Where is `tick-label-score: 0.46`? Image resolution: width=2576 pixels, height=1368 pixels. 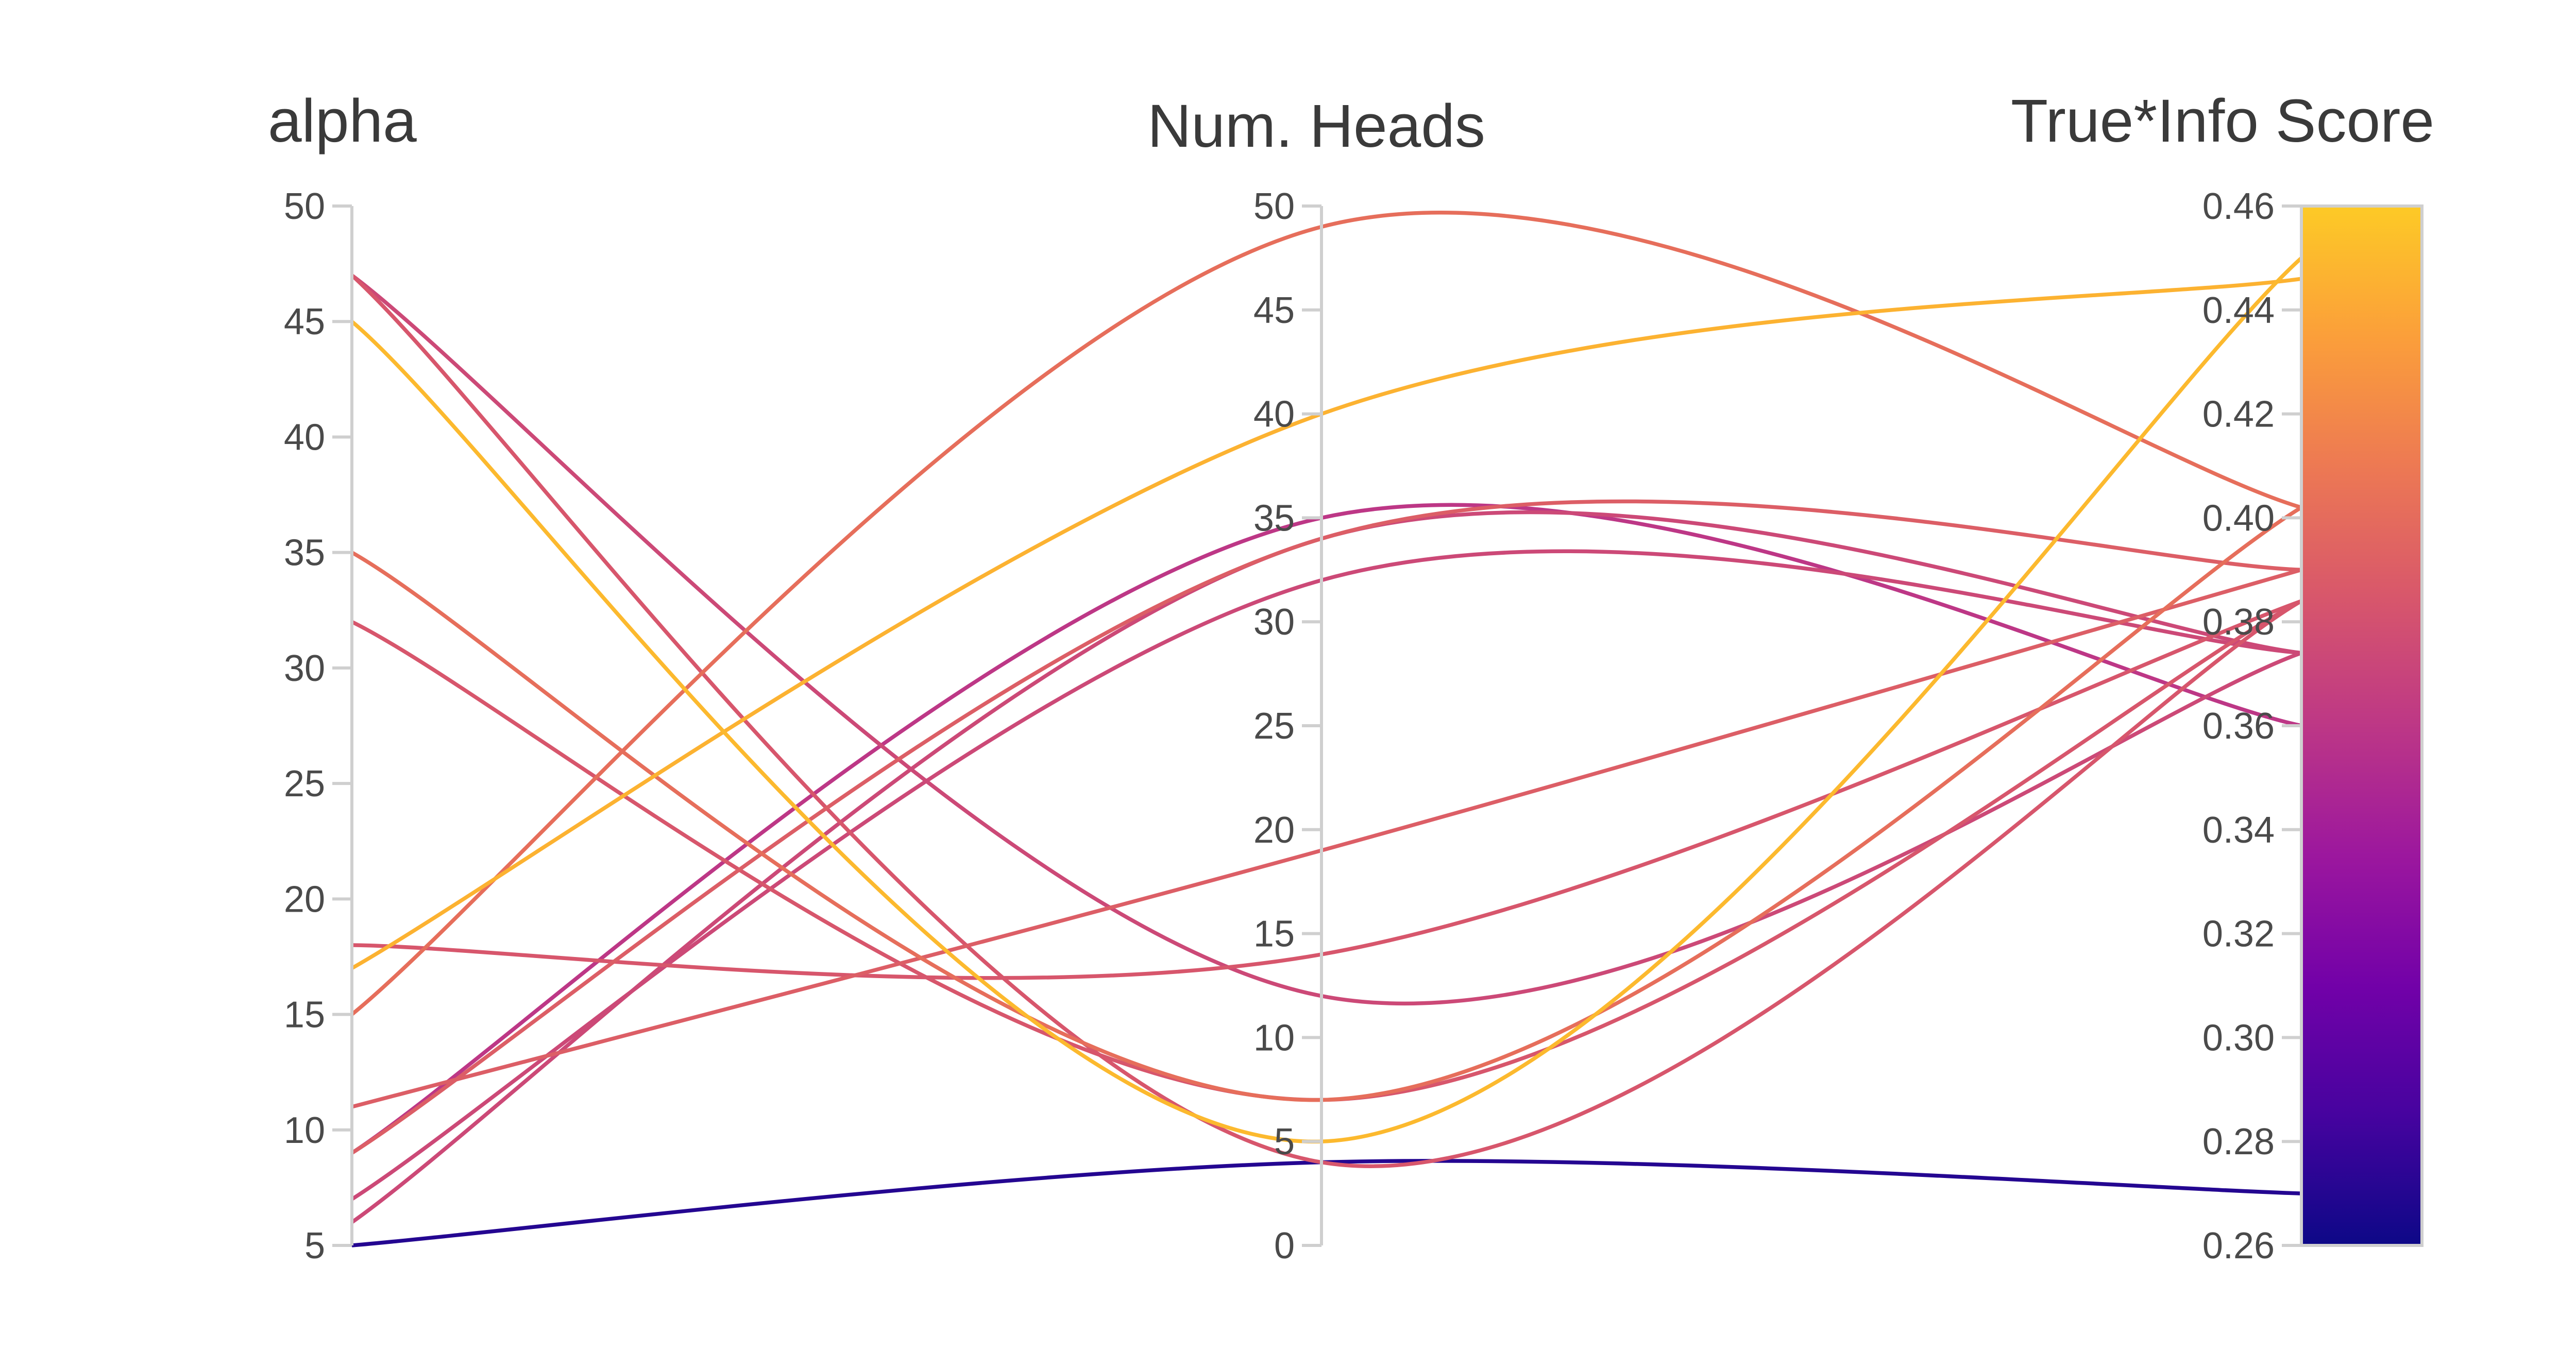
tick-label-score: 0.46 is located at coordinates (2238, 206).